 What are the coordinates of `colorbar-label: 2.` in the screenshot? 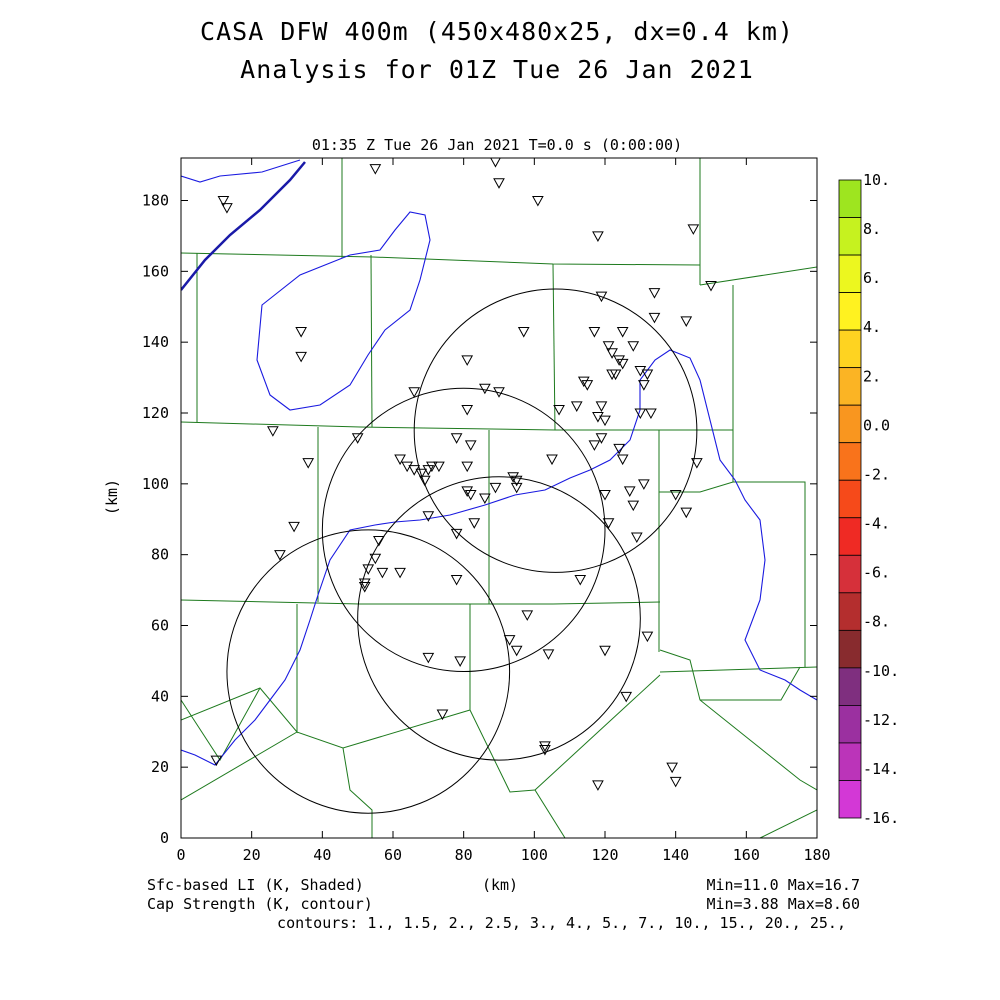 It's located at (872, 376).